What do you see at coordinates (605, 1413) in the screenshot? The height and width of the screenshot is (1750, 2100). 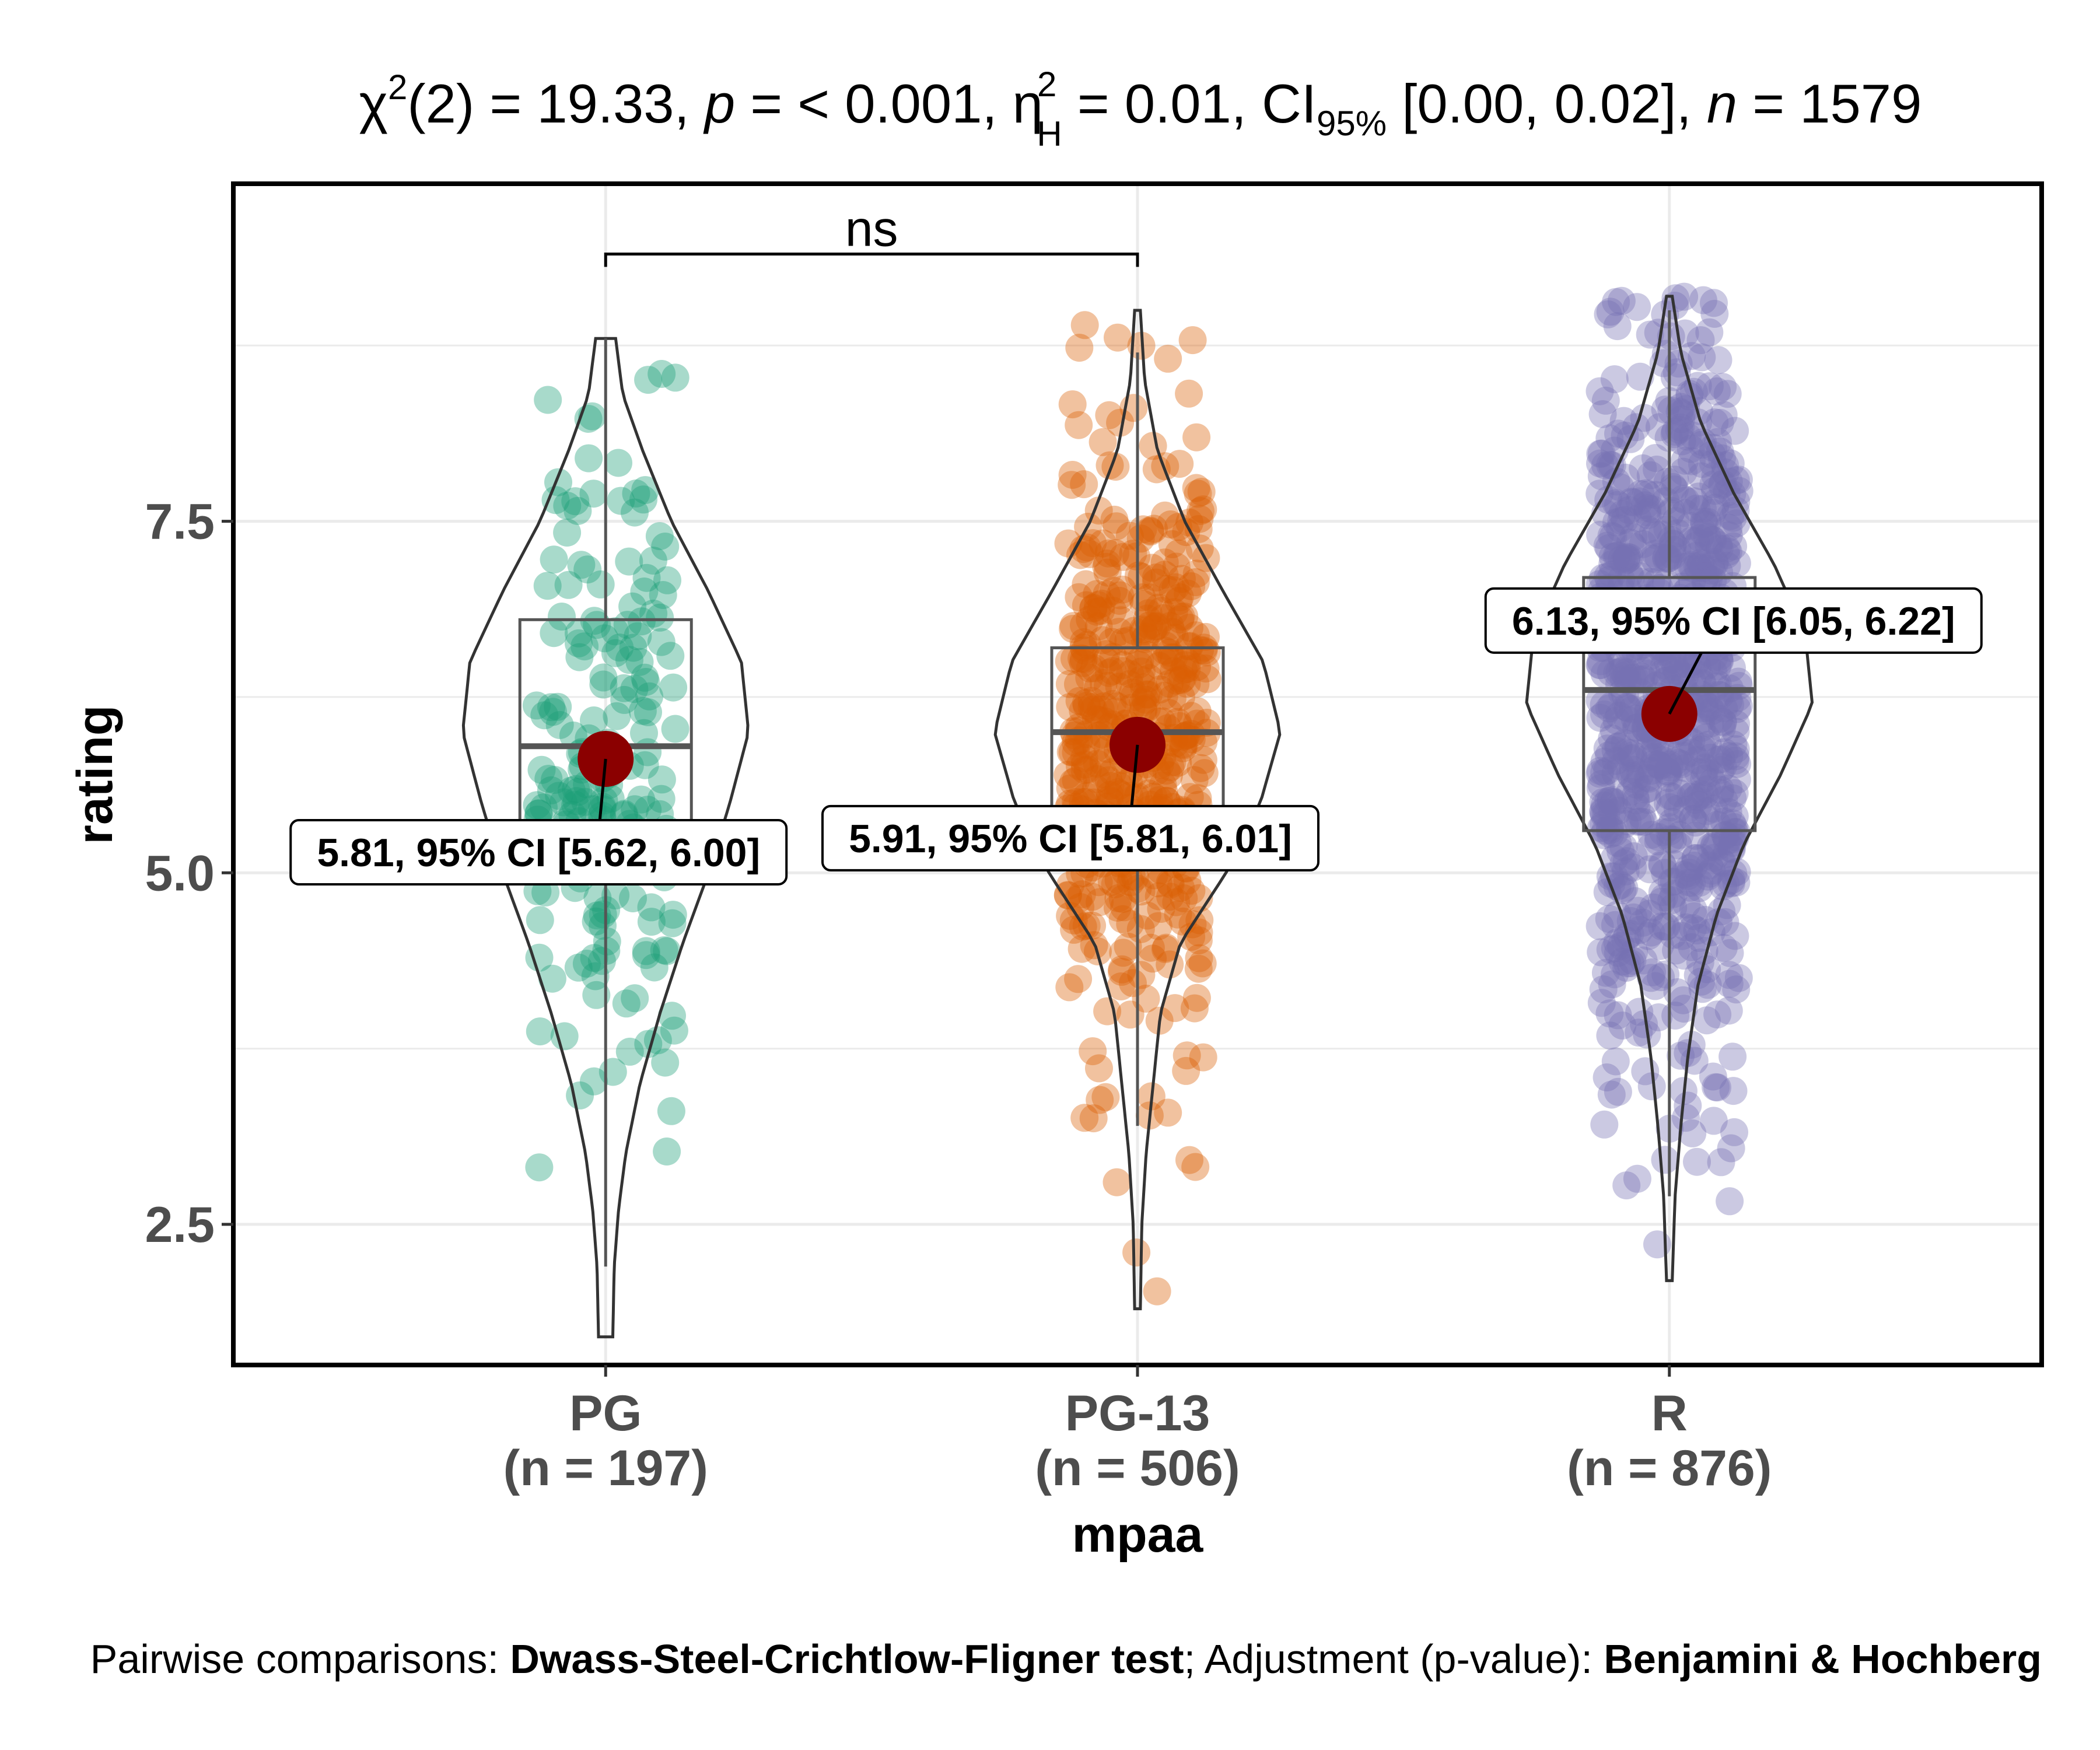 I see `x-tick-label: PG` at bounding box center [605, 1413].